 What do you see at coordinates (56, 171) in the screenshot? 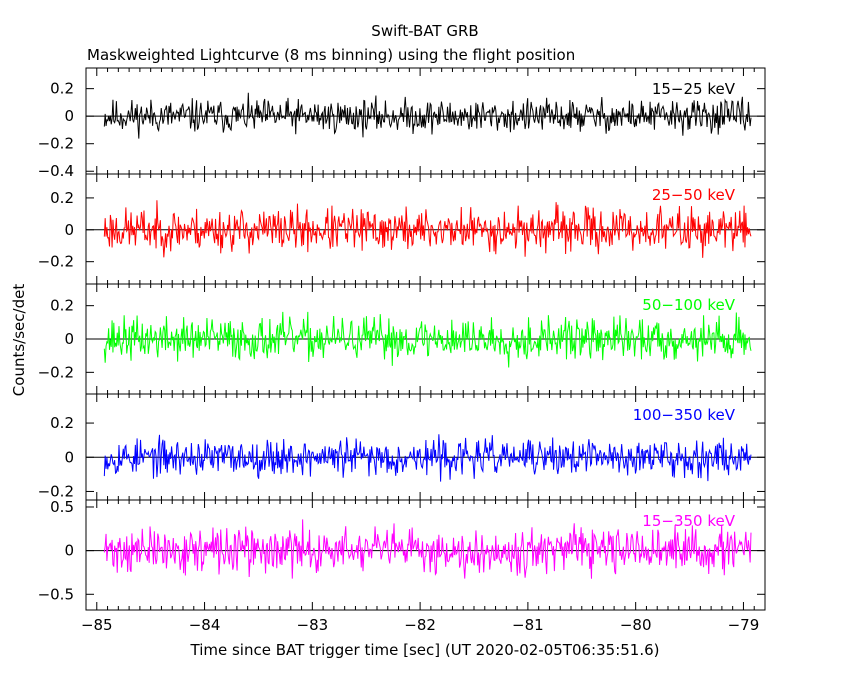
I see `y-tick-label: −0.4` at bounding box center [56, 171].